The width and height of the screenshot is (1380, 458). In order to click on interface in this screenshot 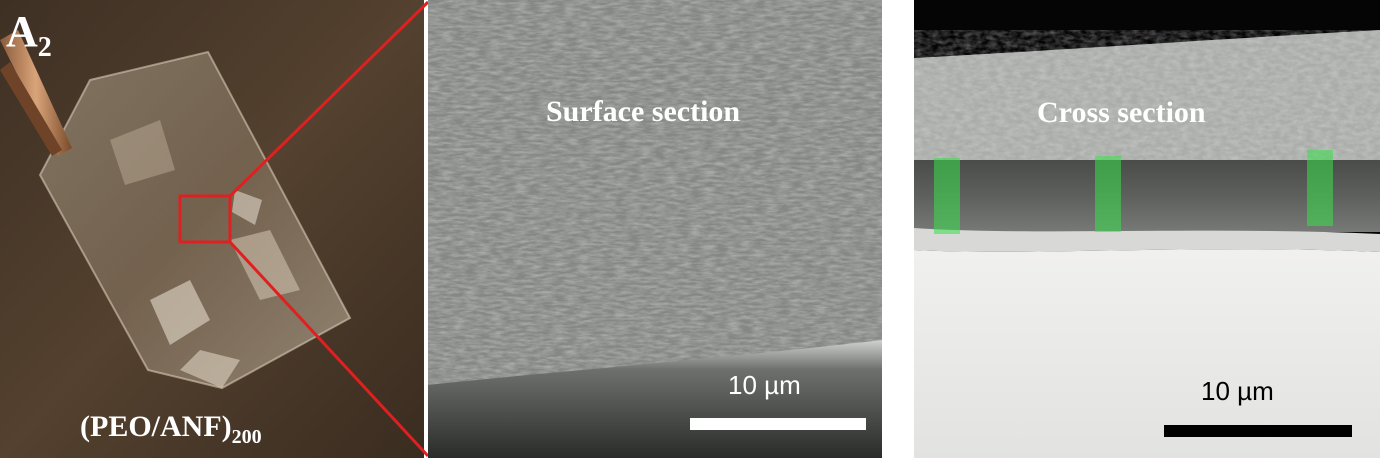, I will do `click(1147, 240)`.